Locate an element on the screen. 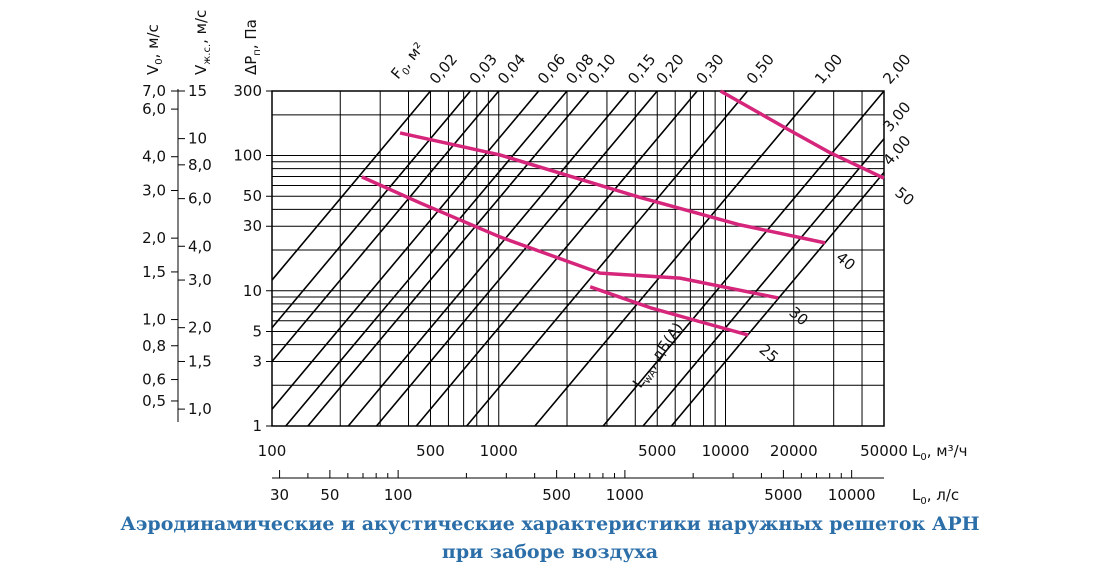  velocity-tick-label: 8,0 is located at coordinates (200, 165).